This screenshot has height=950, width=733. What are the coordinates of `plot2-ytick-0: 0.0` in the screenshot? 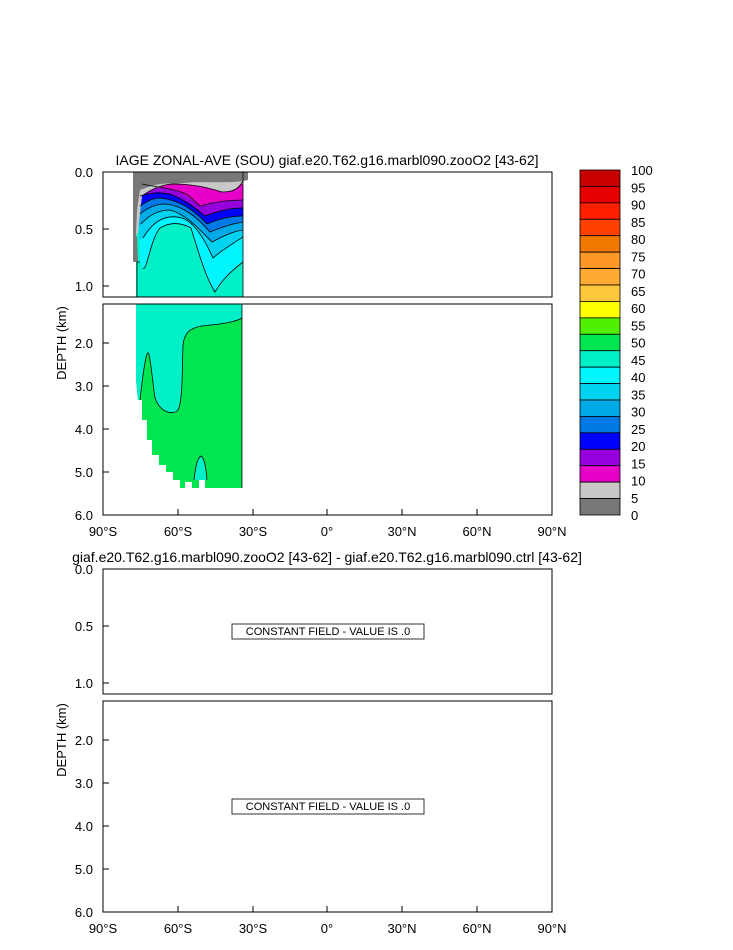 It's located at (84, 569).